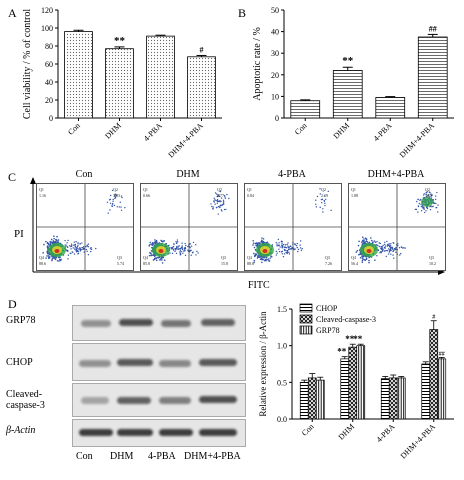 This screenshot has width=464, height=480. What do you see at coordinates (282, 419) in the screenshot?
I see `y-tick-label: 0.0` at bounding box center [282, 419].